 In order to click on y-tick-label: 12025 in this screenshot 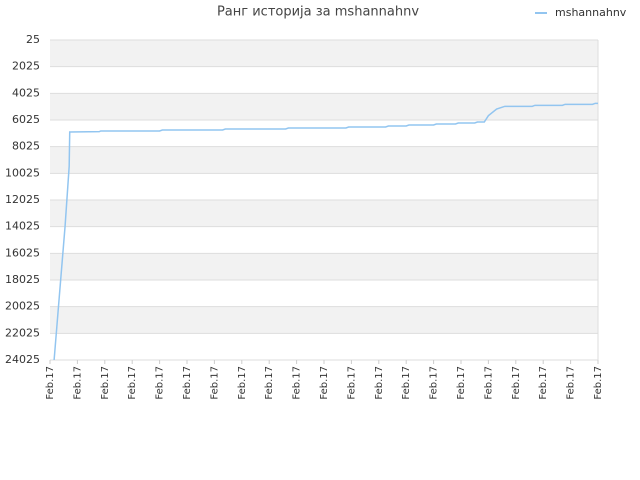, I will do `click(22, 199)`.